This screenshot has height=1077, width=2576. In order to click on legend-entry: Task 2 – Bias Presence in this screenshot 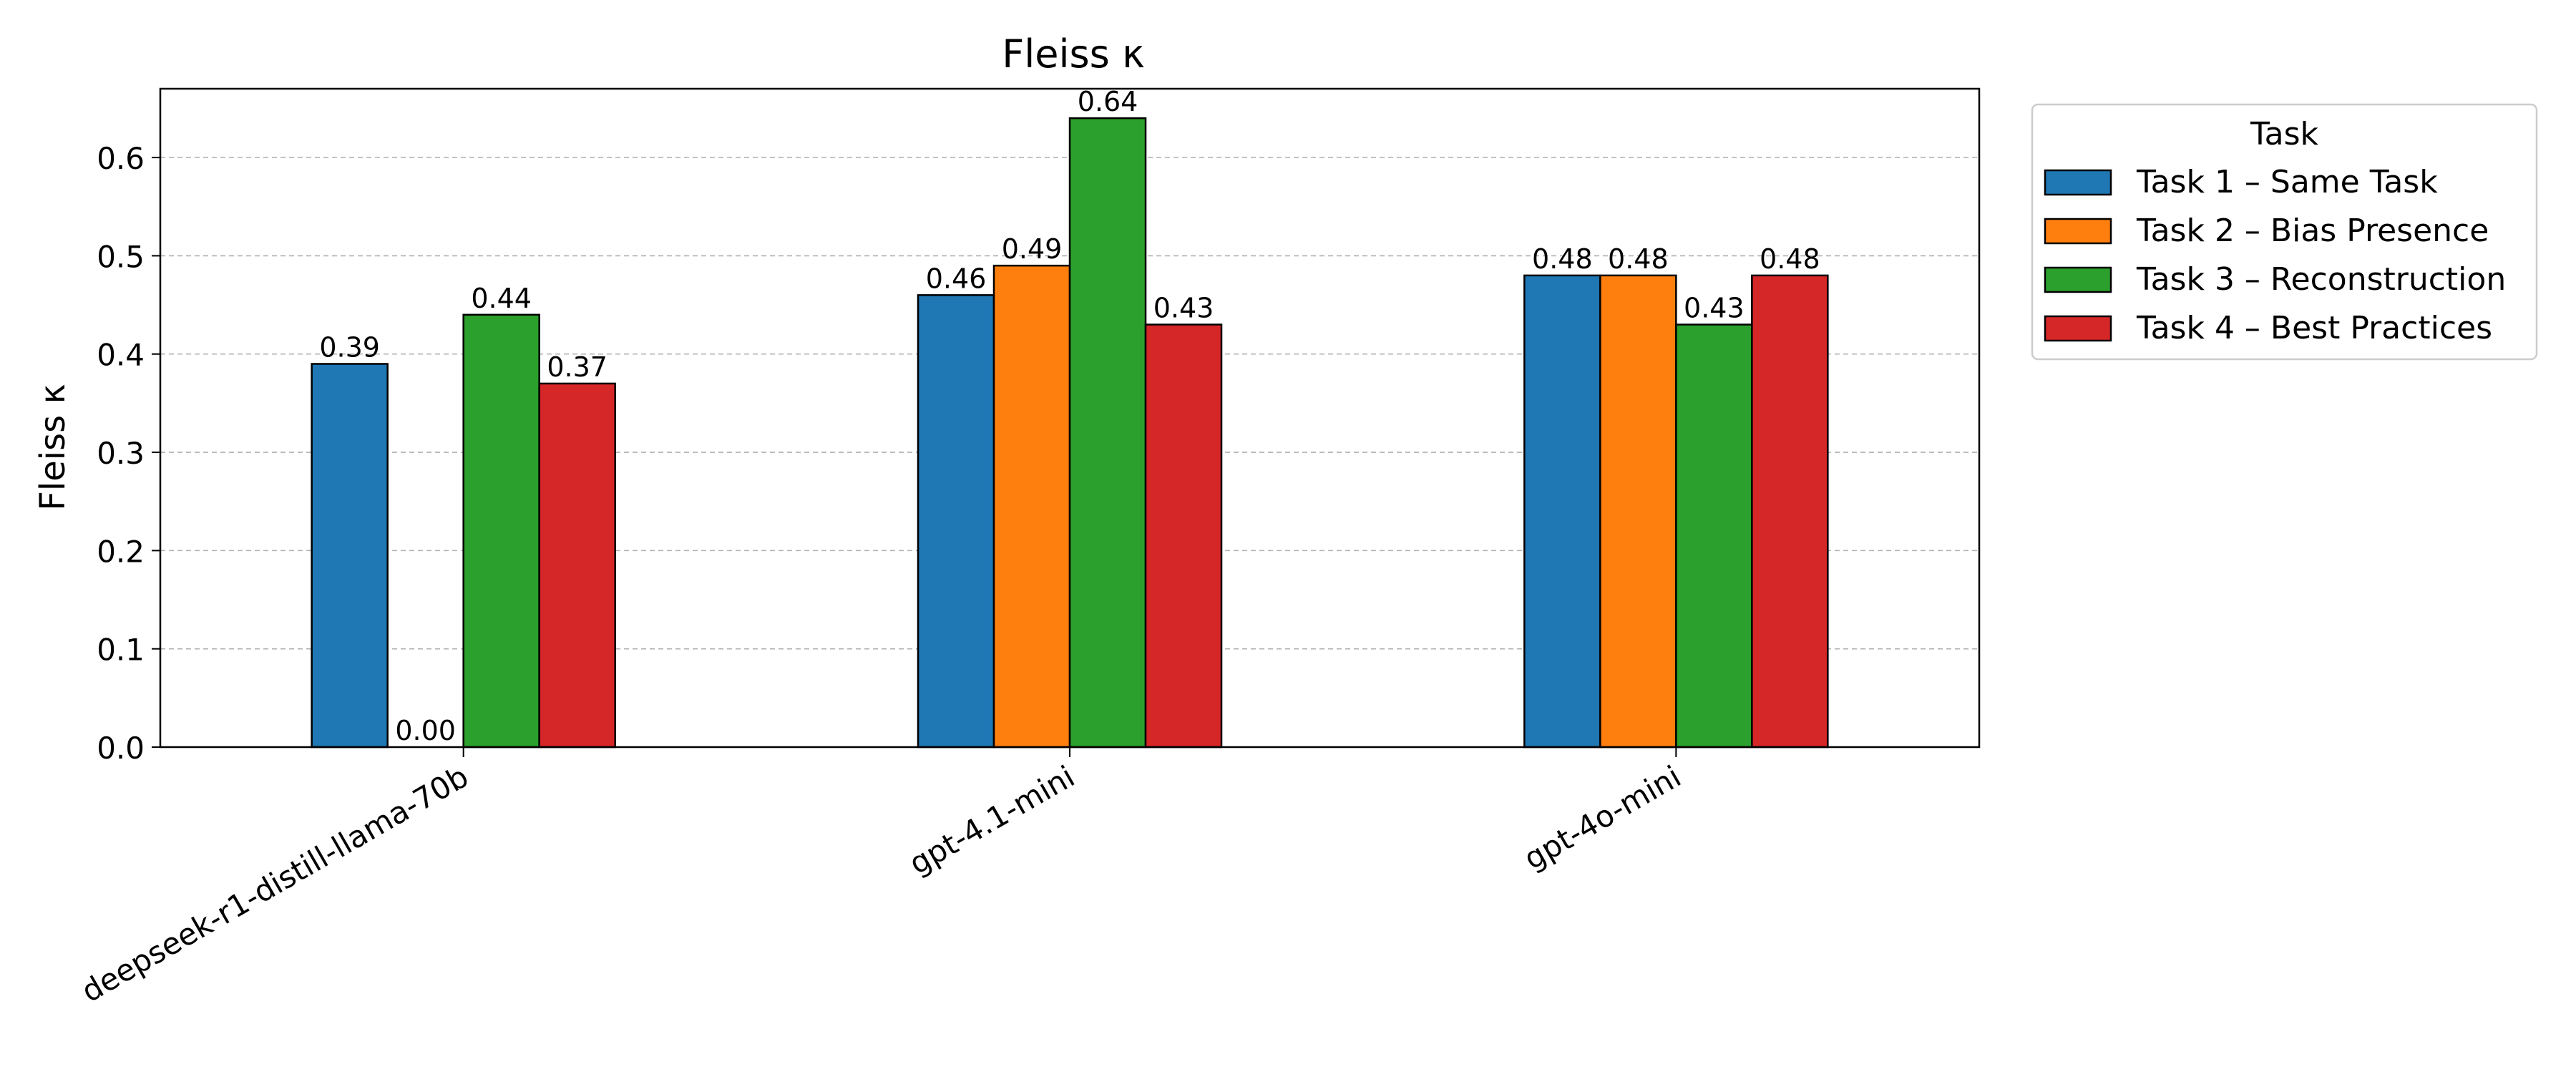, I will do `click(2312, 231)`.